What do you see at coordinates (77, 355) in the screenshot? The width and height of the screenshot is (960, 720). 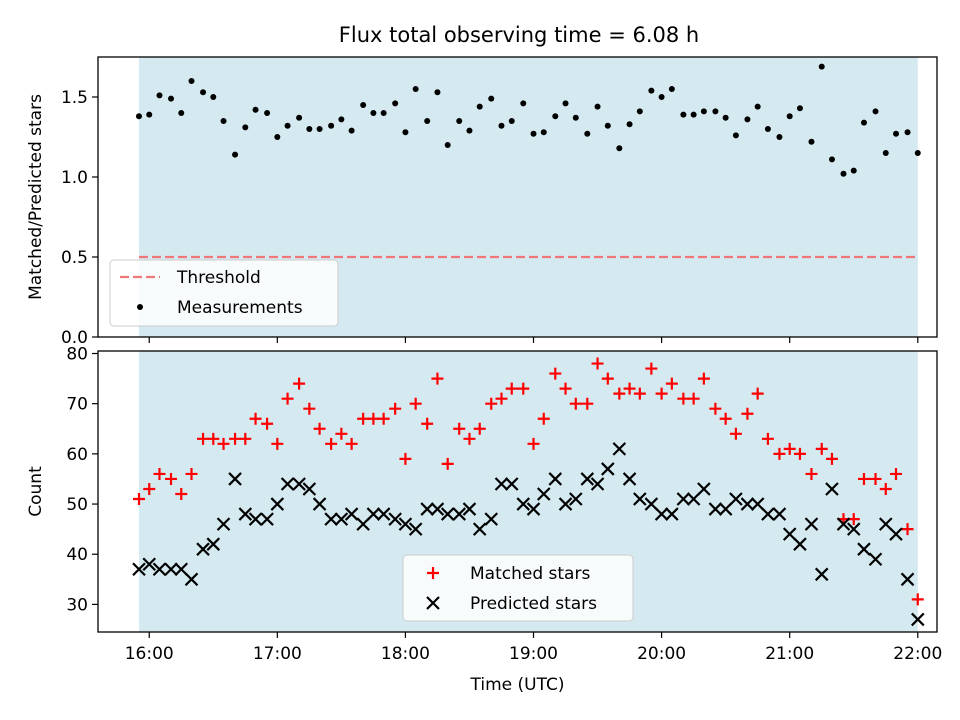 I see `y-tick-label: 80` at bounding box center [77, 355].